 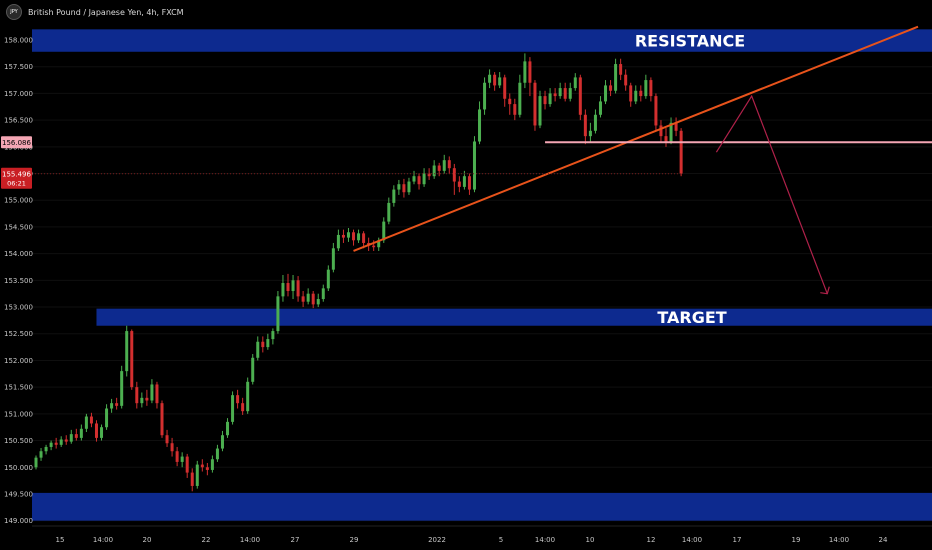 I want to click on price-tick-label: 153.500, so click(x=18, y=281).